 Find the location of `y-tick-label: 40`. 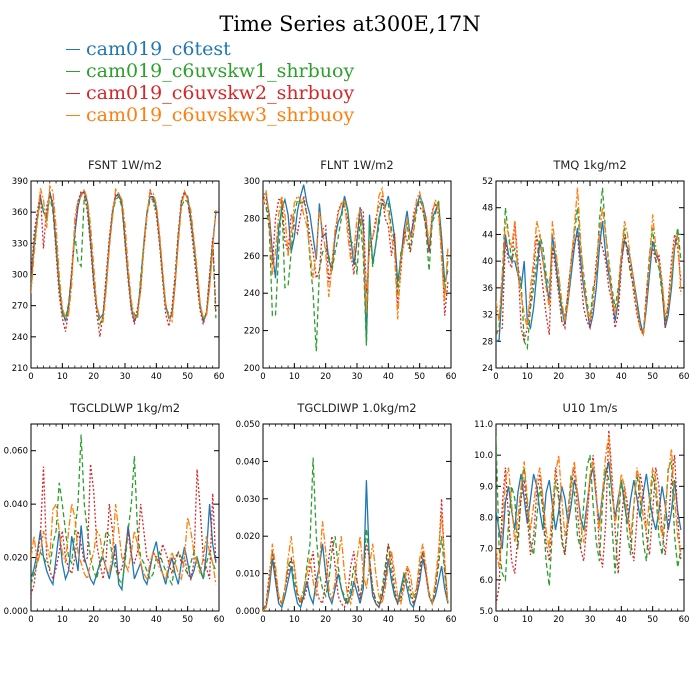

y-tick-label: 40 is located at coordinates (487, 262).